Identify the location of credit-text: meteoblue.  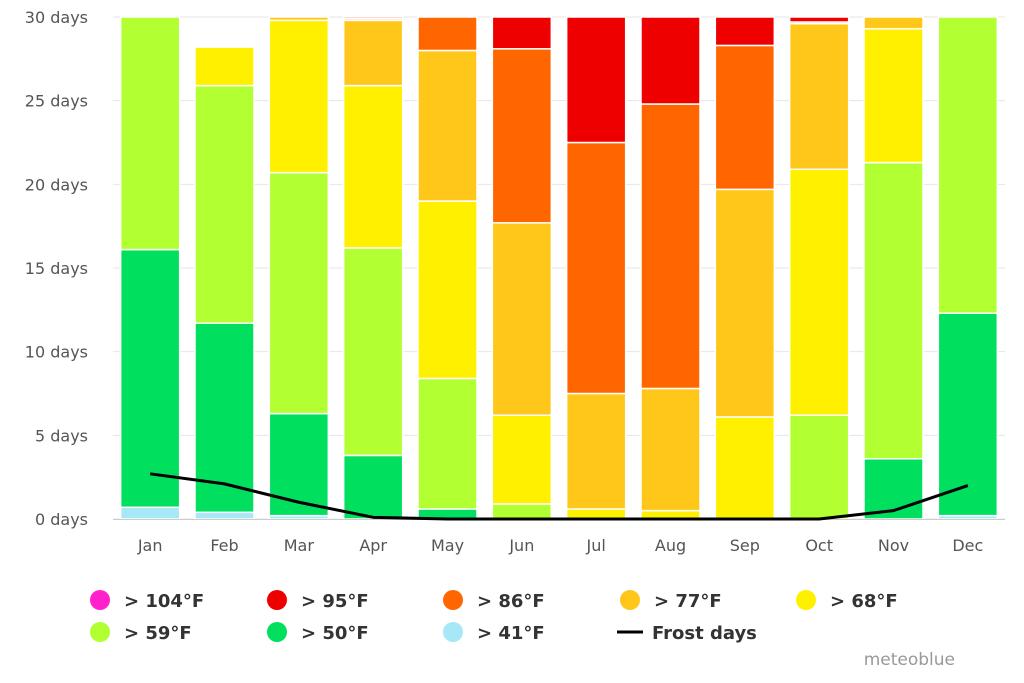
(909, 660).